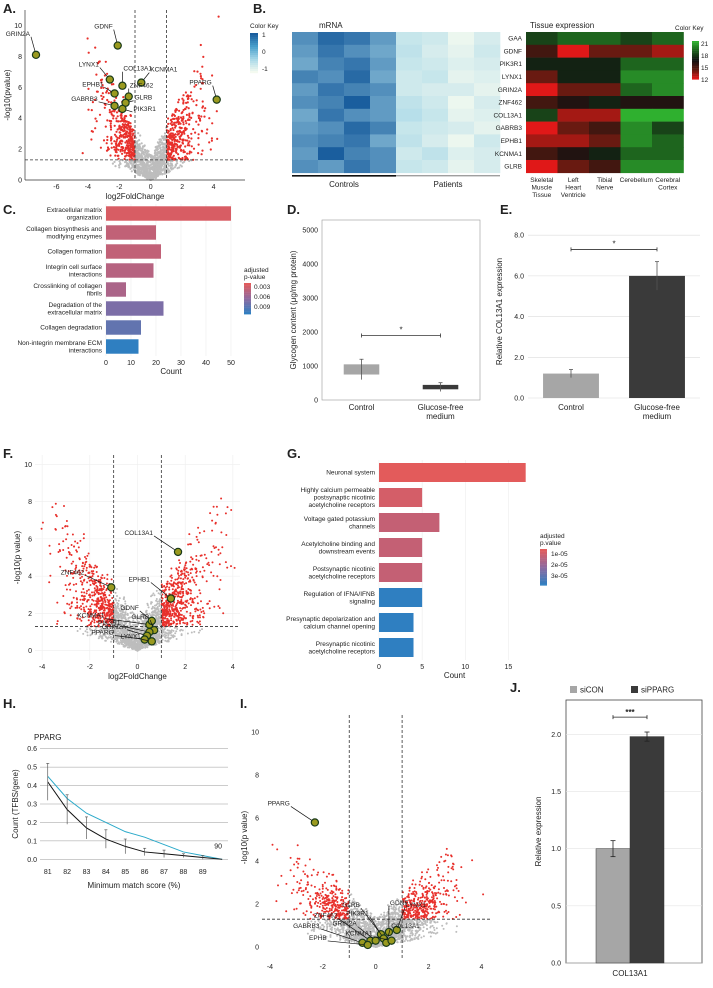 This screenshot has height=988, width=713. What do you see at coordinates (243, 703) in the screenshot?
I see `panel-label-i: I.` at bounding box center [243, 703].